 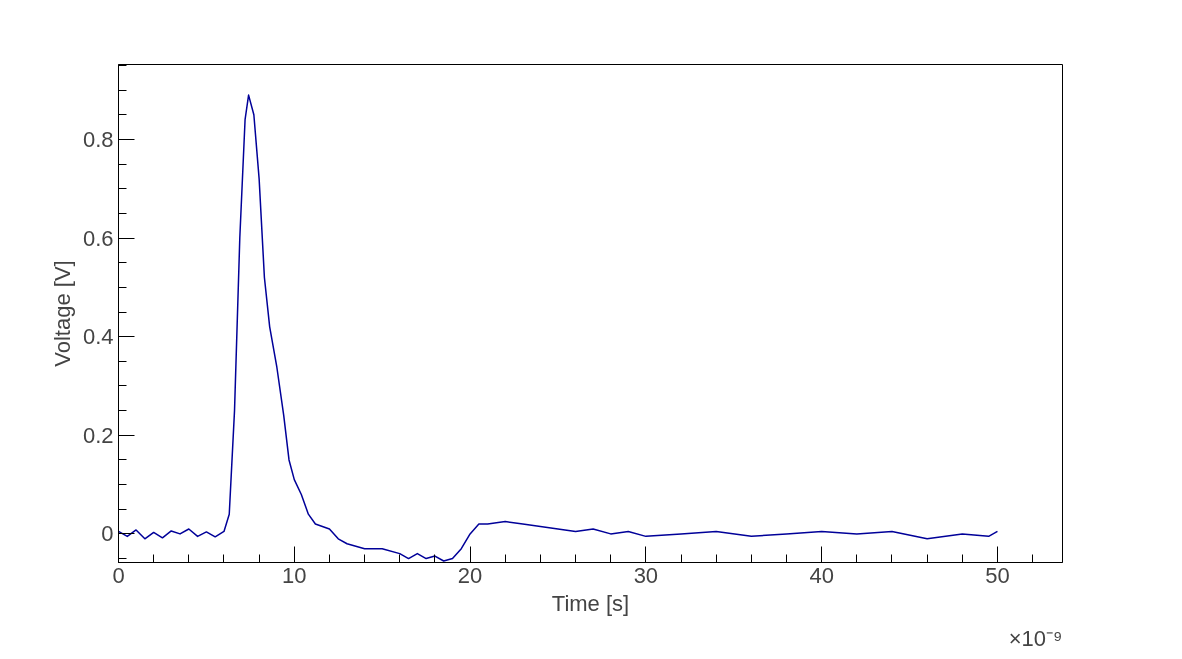 What do you see at coordinates (62, 313) in the screenshot?
I see `y-axis-title: Voltage [V]` at bounding box center [62, 313].